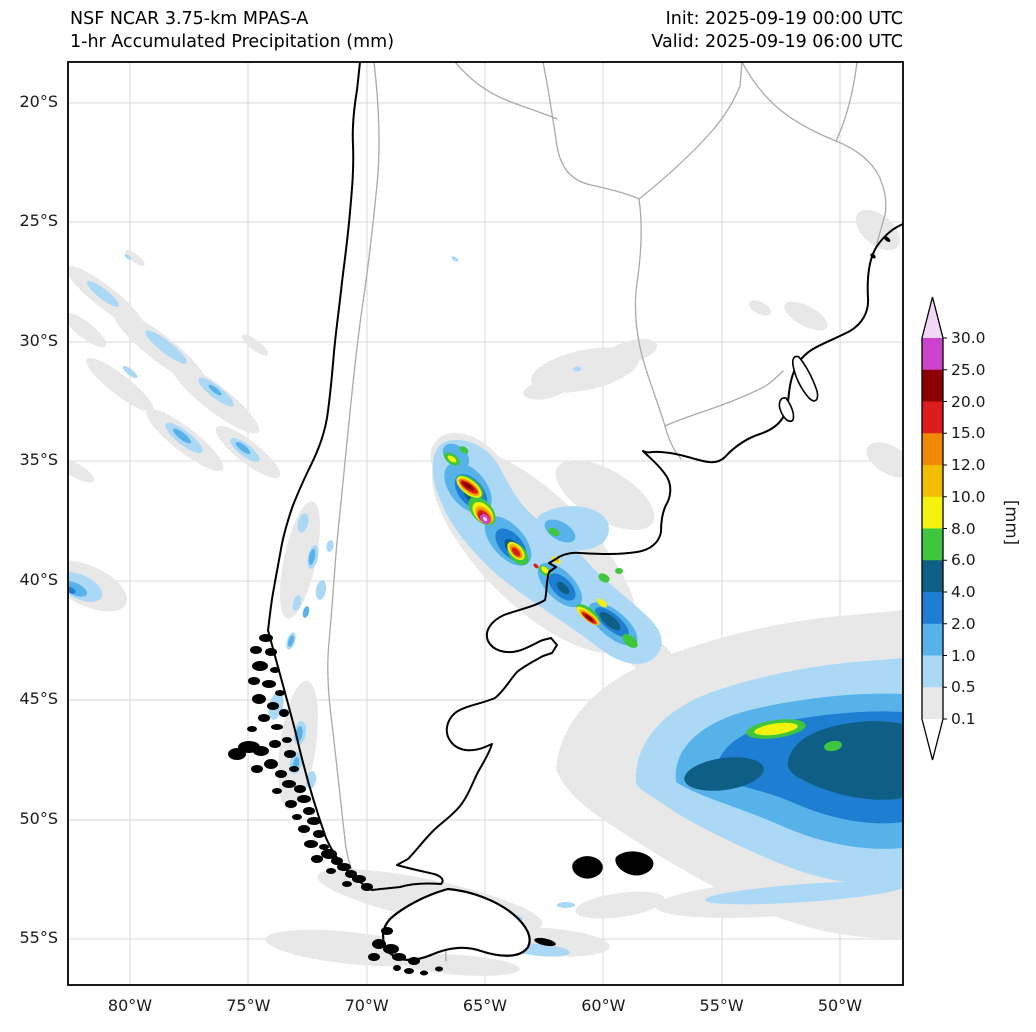  I want to click on colorbar-tick-label: 25.0, so click(968, 369).